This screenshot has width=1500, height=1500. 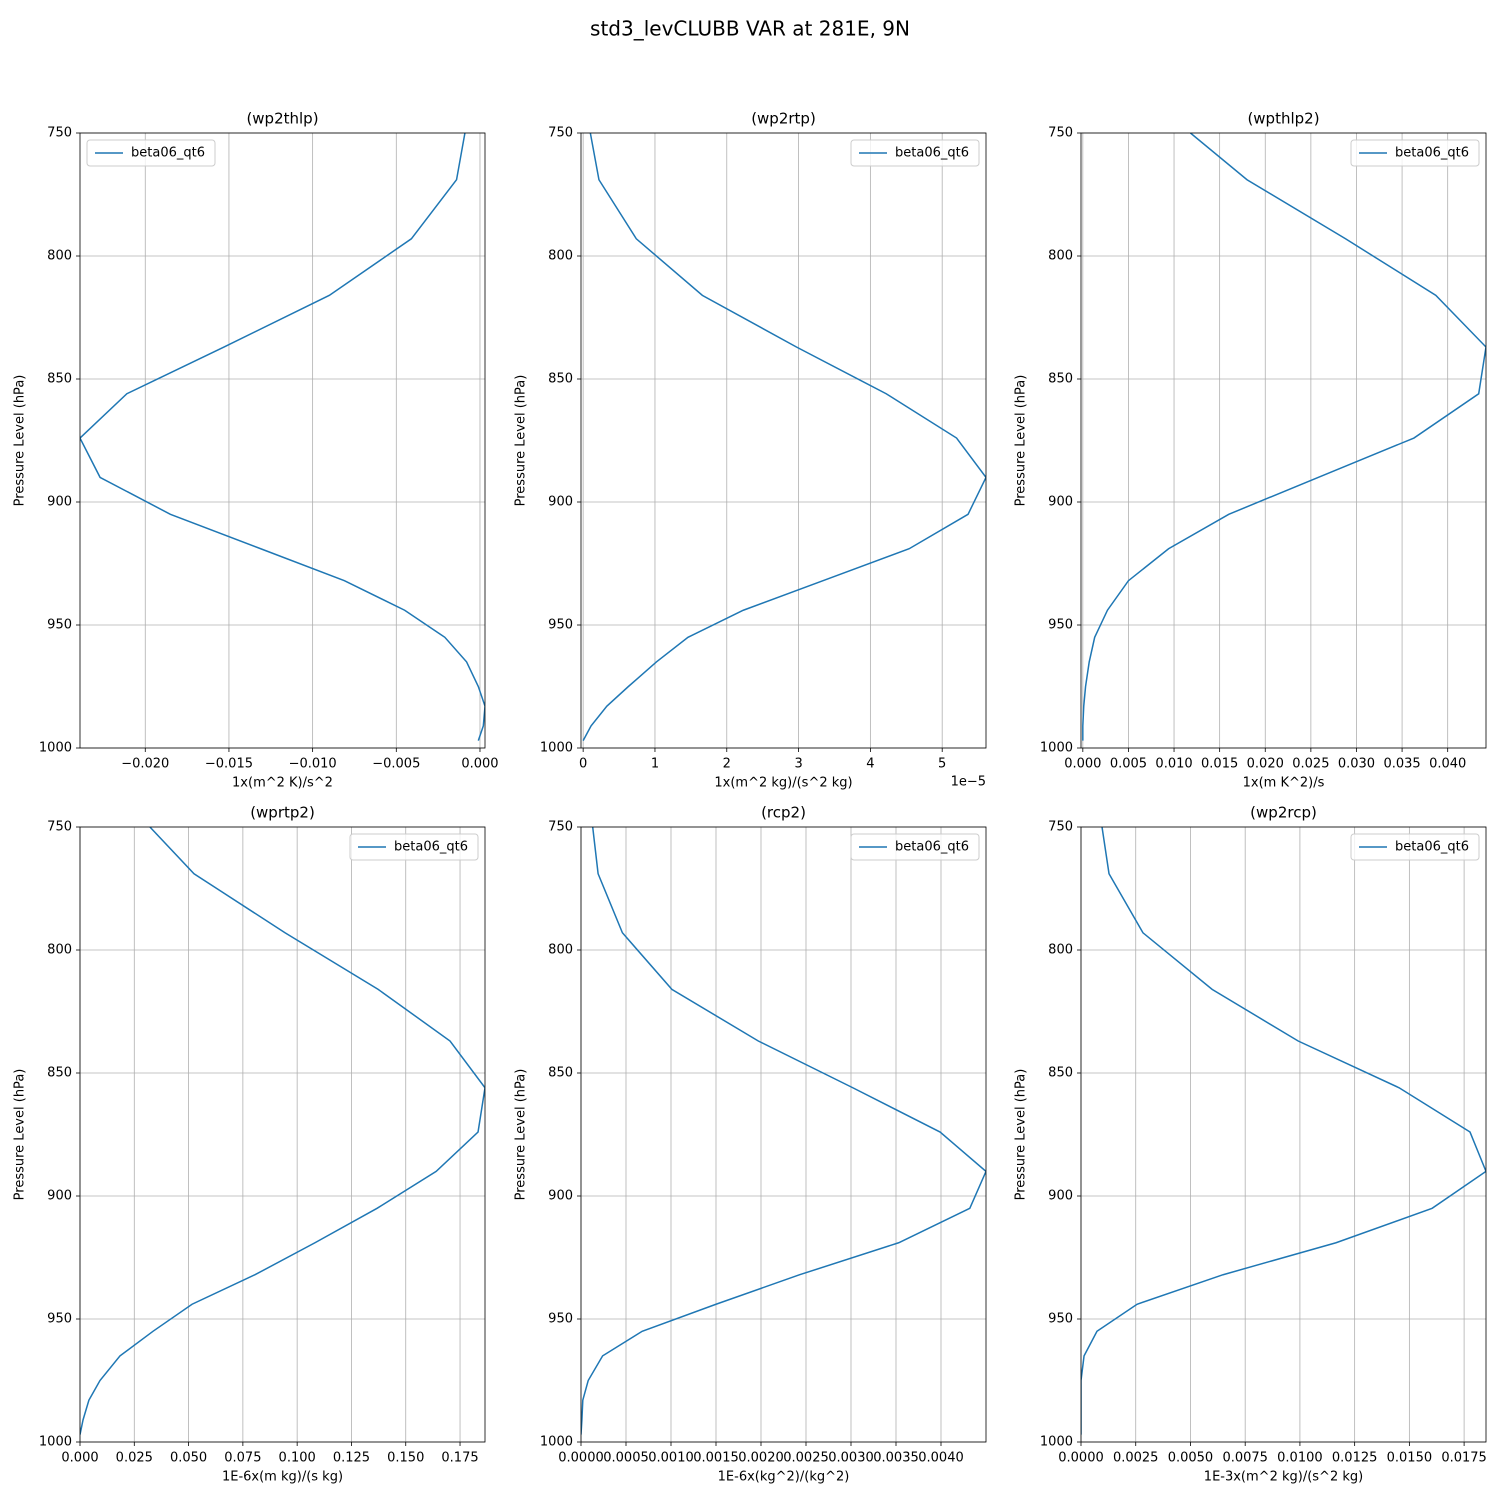 What do you see at coordinates (242, 1458) in the screenshot?
I see `x-tick-label: 0.075` at bounding box center [242, 1458].